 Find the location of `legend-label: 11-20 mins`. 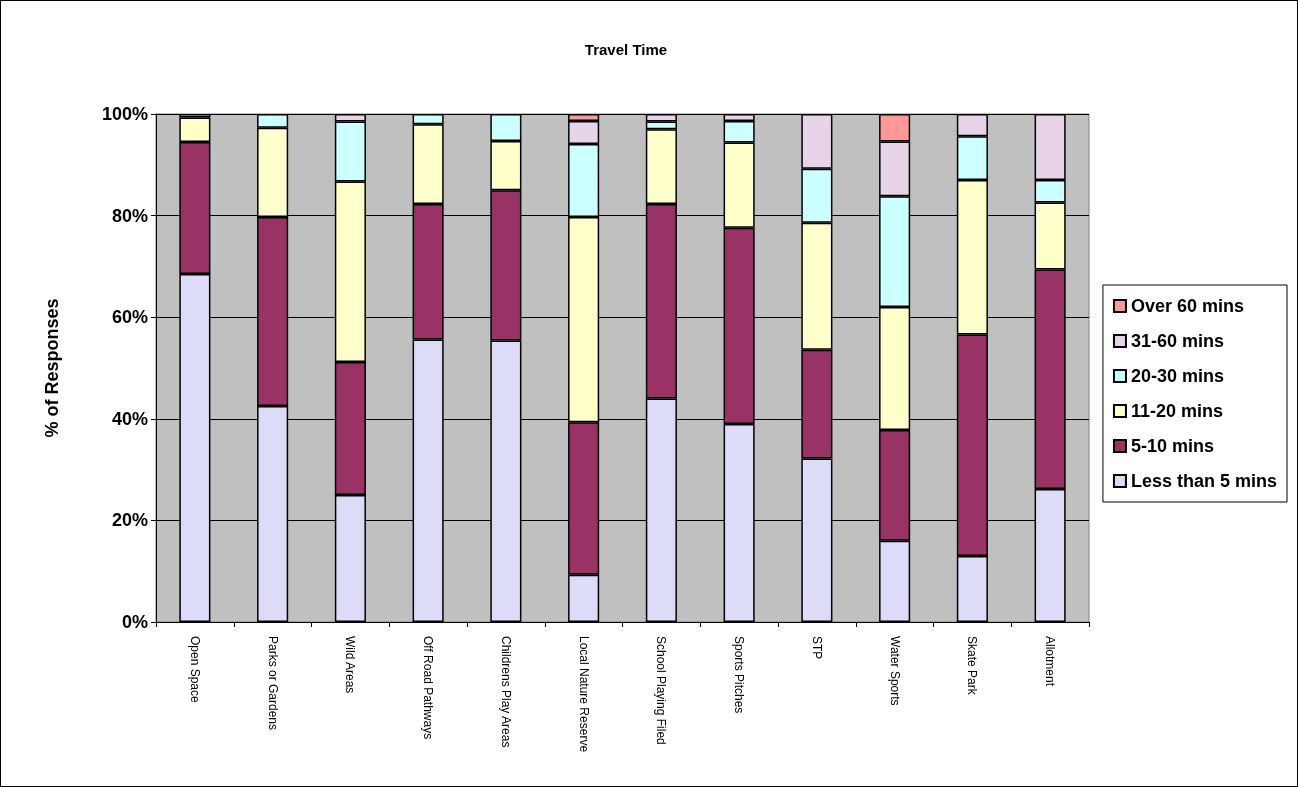

legend-label: 11-20 mins is located at coordinates (1177, 411).